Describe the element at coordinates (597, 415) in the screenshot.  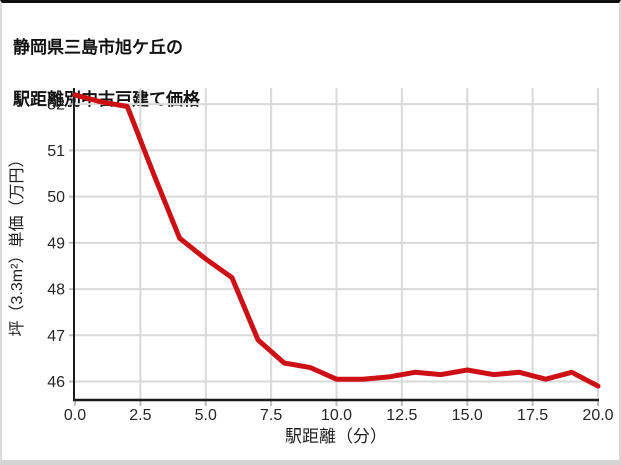
I see `x-tick-label: 20.0` at that location.